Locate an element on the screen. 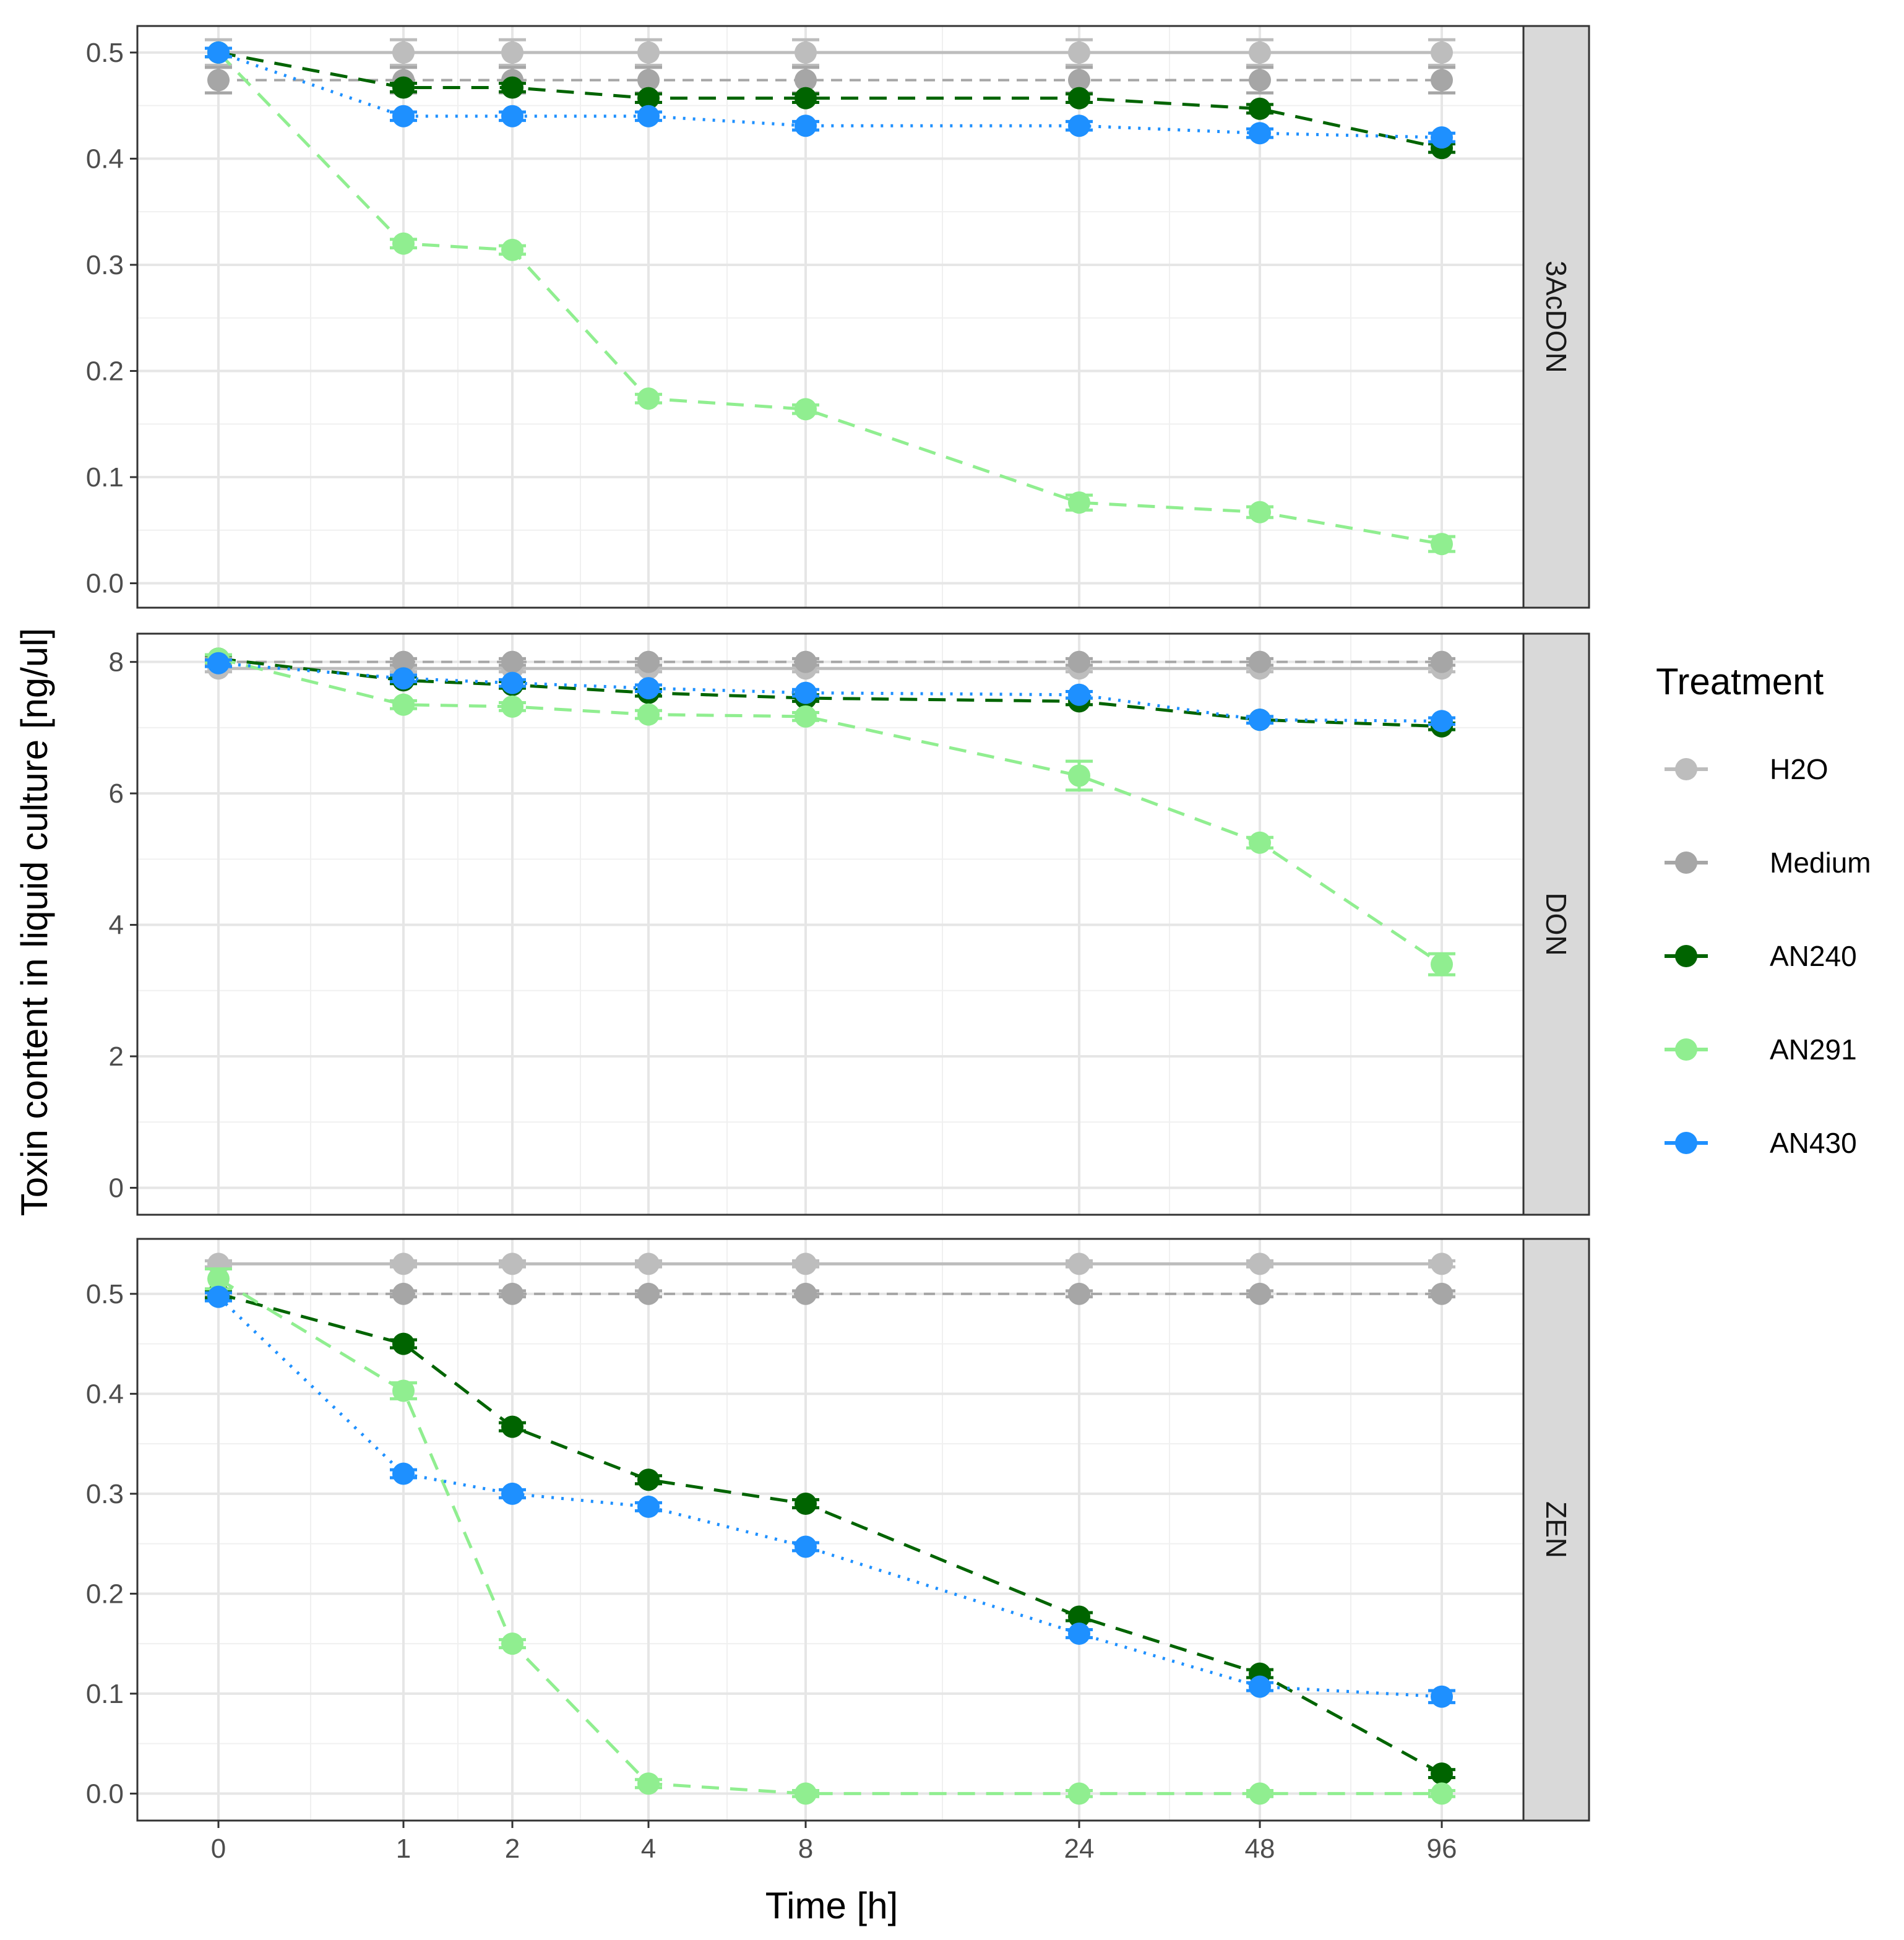  y-tick-label: 8 is located at coordinates (116, 663).